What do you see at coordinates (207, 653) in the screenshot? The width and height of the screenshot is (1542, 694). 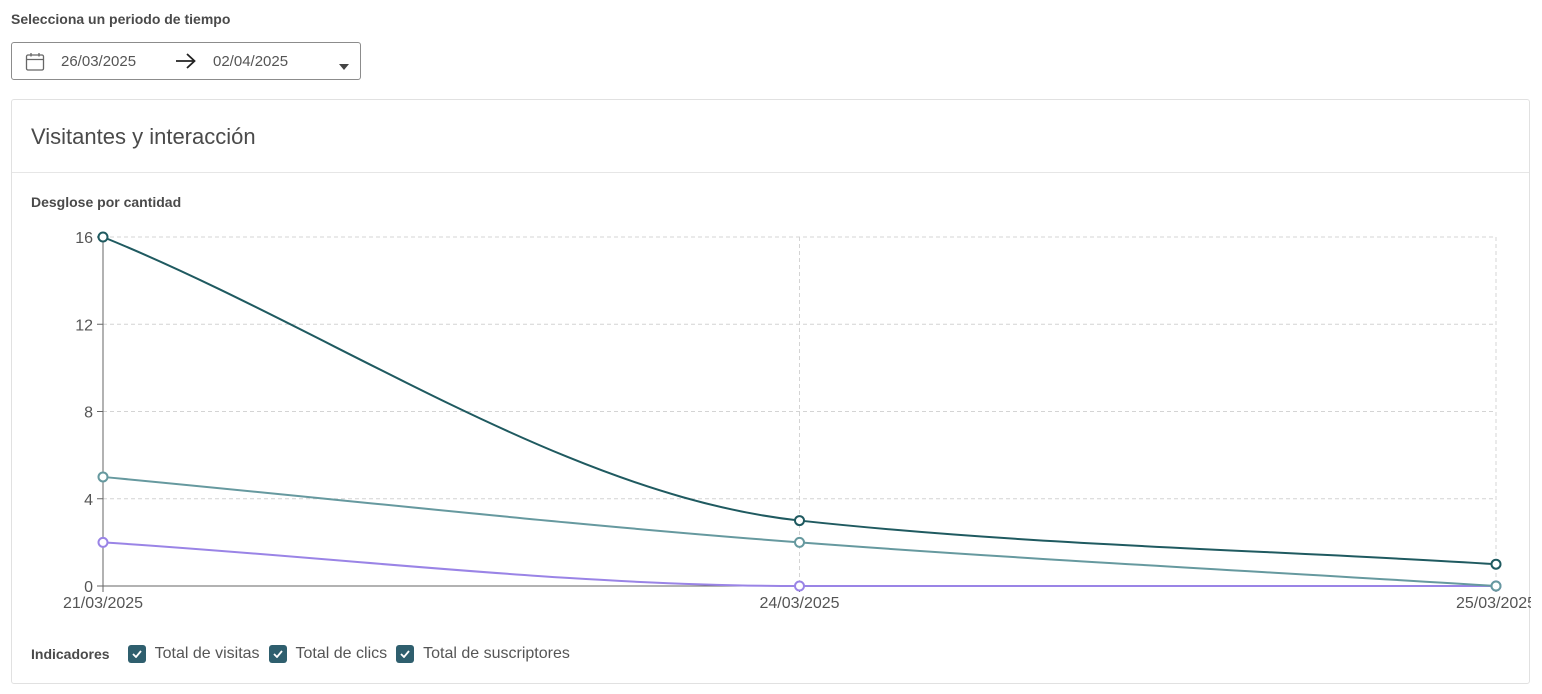 I see `legend-item-label: Total de visitas` at bounding box center [207, 653].